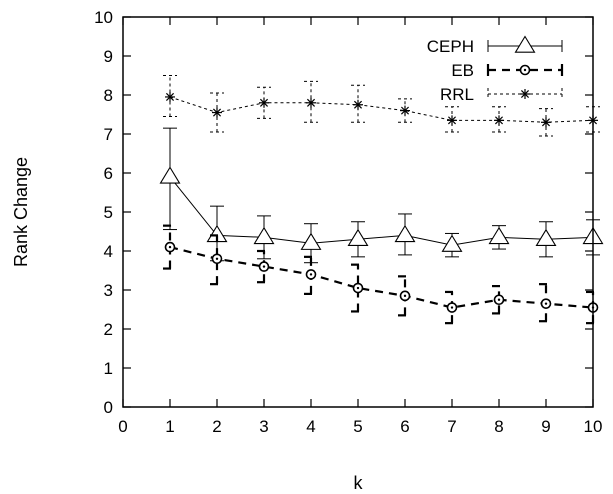 The height and width of the screenshot is (494, 613). I want to click on x-tick-label: 7, so click(451, 426).